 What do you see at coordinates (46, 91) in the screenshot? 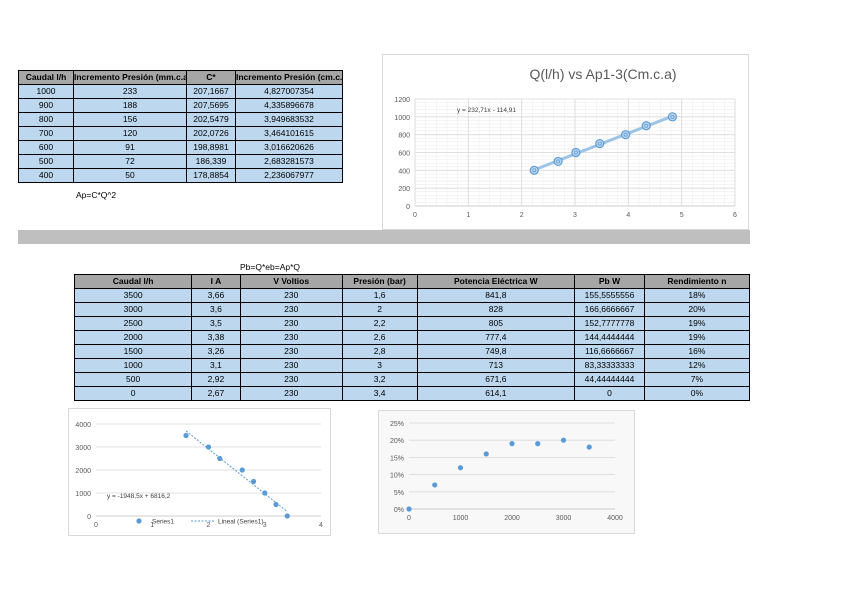
I see `table1-cell: 1000` at bounding box center [46, 91].